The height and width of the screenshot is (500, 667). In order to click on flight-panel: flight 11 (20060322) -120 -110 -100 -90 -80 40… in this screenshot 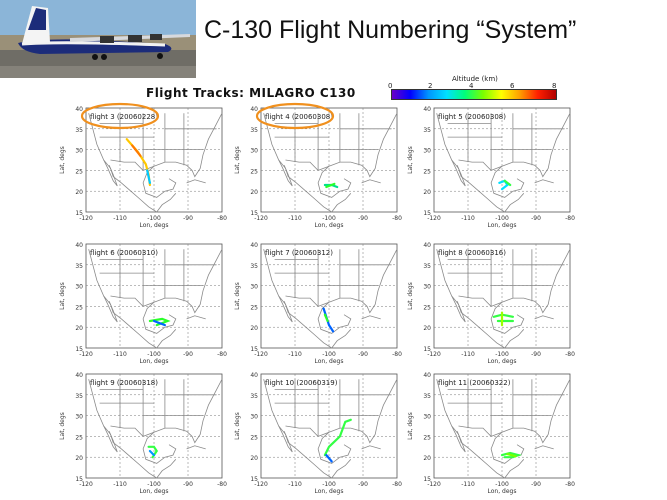, I will do `click(491, 432)`.